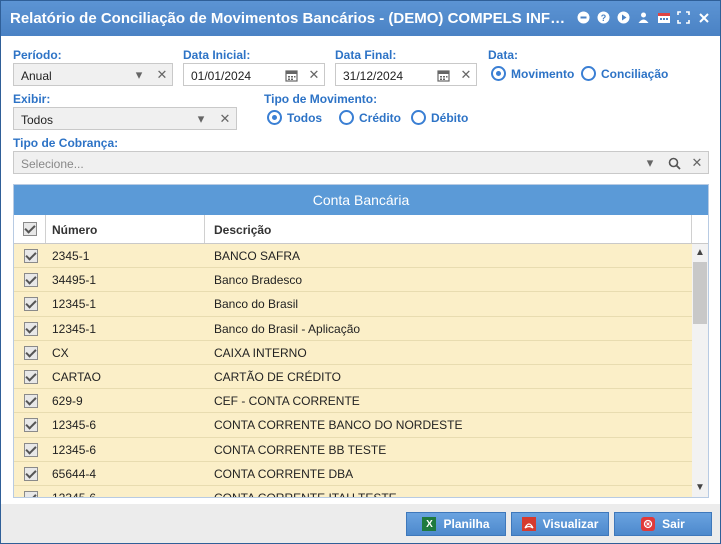 Image resolution: width=721 pixels, height=544 pixels. I want to click on radio-tipo-debito: Débito, so click(439, 117).